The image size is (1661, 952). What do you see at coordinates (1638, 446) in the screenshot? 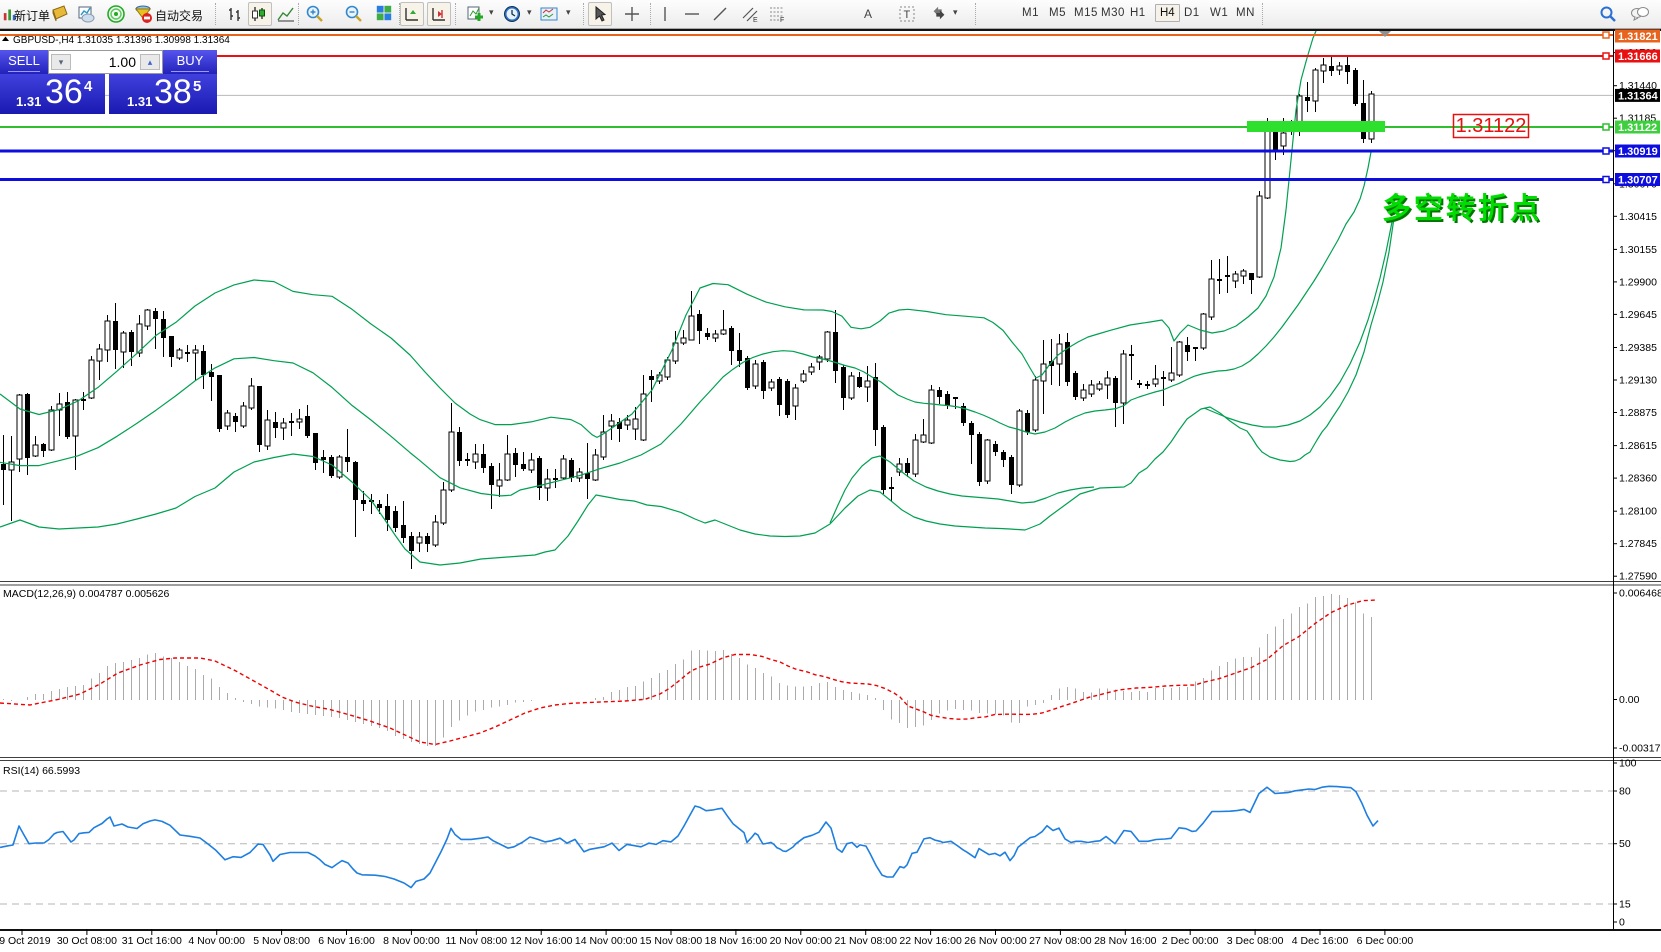
I see `svg-text: 1.28615` at bounding box center [1638, 446].